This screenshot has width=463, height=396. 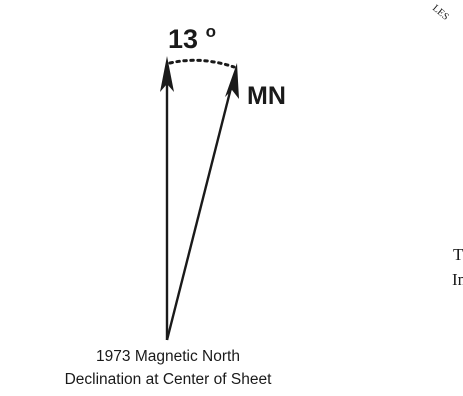 What do you see at coordinates (167, 74) in the screenshot?
I see `true-north-arrowhead` at bounding box center [167, 74].